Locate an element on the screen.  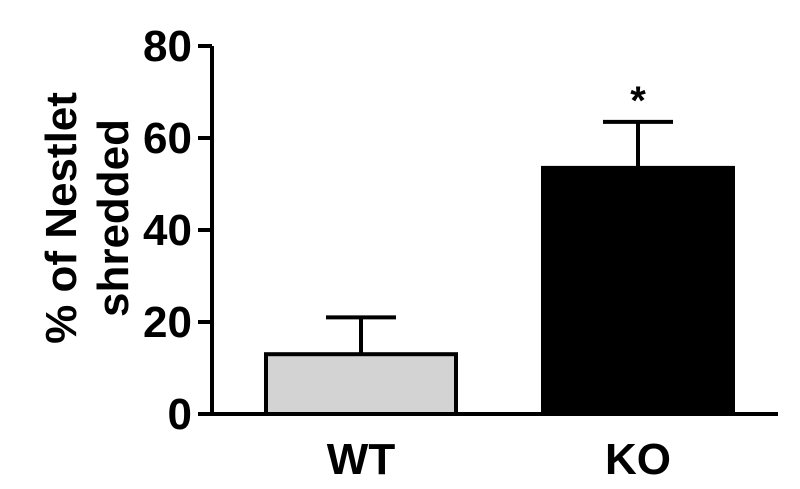
bar-wt is located at coordinates (361, 384).